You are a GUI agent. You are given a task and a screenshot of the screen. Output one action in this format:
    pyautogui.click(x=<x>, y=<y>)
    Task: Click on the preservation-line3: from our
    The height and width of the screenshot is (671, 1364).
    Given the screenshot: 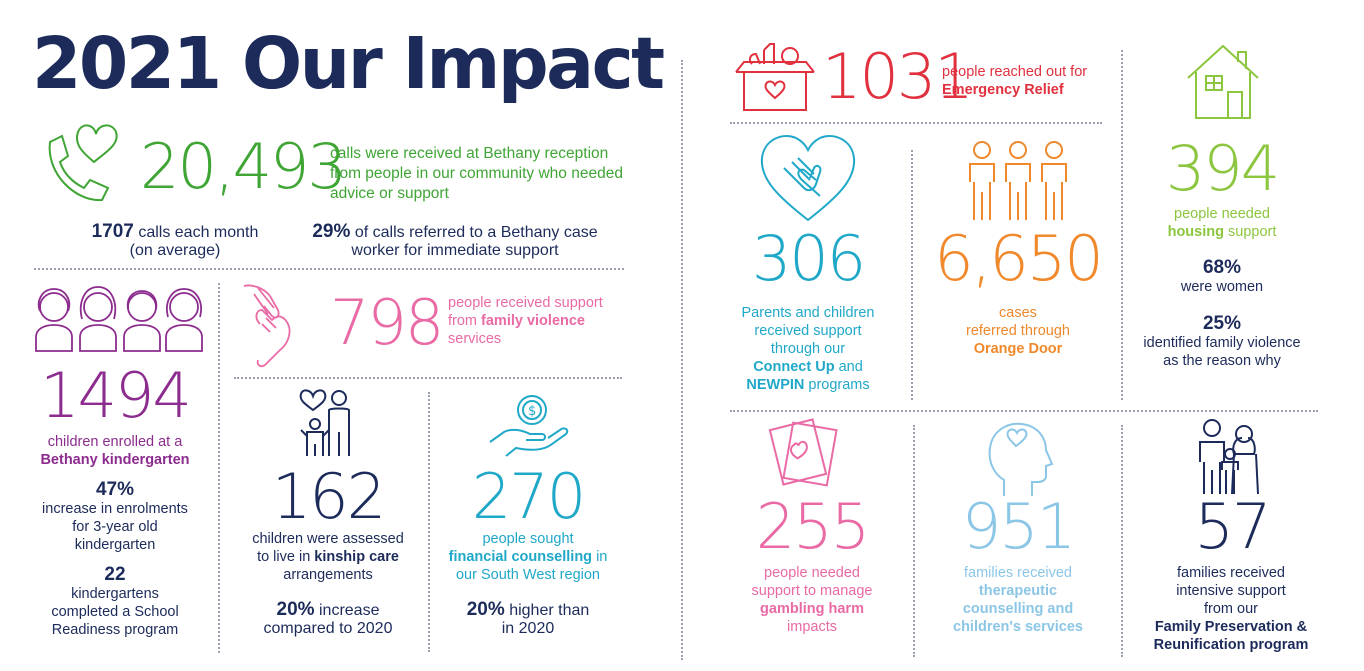 What is the action you would take?
    pyautogui.click(x=1231, y=609)
    